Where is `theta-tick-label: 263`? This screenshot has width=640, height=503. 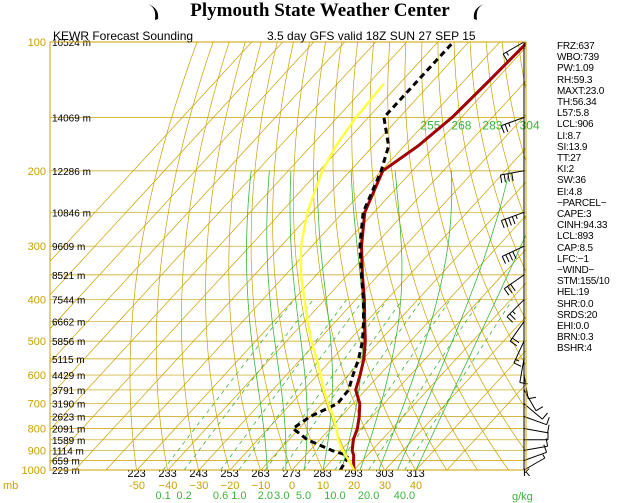 theta-tick-label: 263 is located at coordinates (260, 474).